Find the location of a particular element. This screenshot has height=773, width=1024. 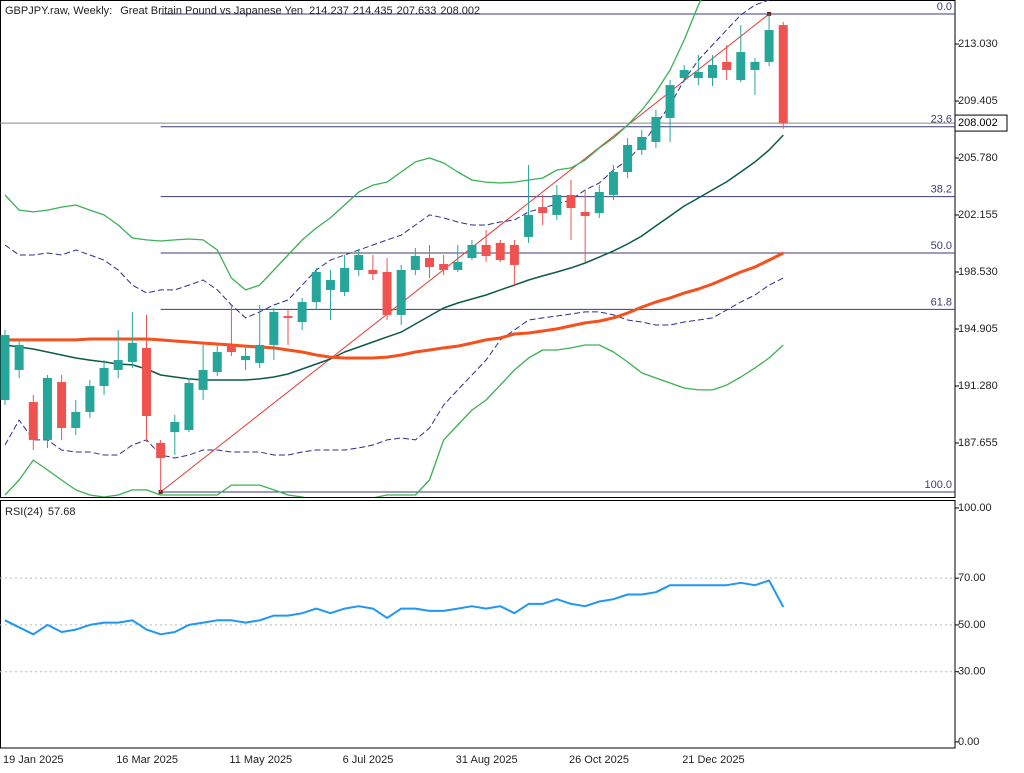

rsi-plot is located at coordinates (477, 625).